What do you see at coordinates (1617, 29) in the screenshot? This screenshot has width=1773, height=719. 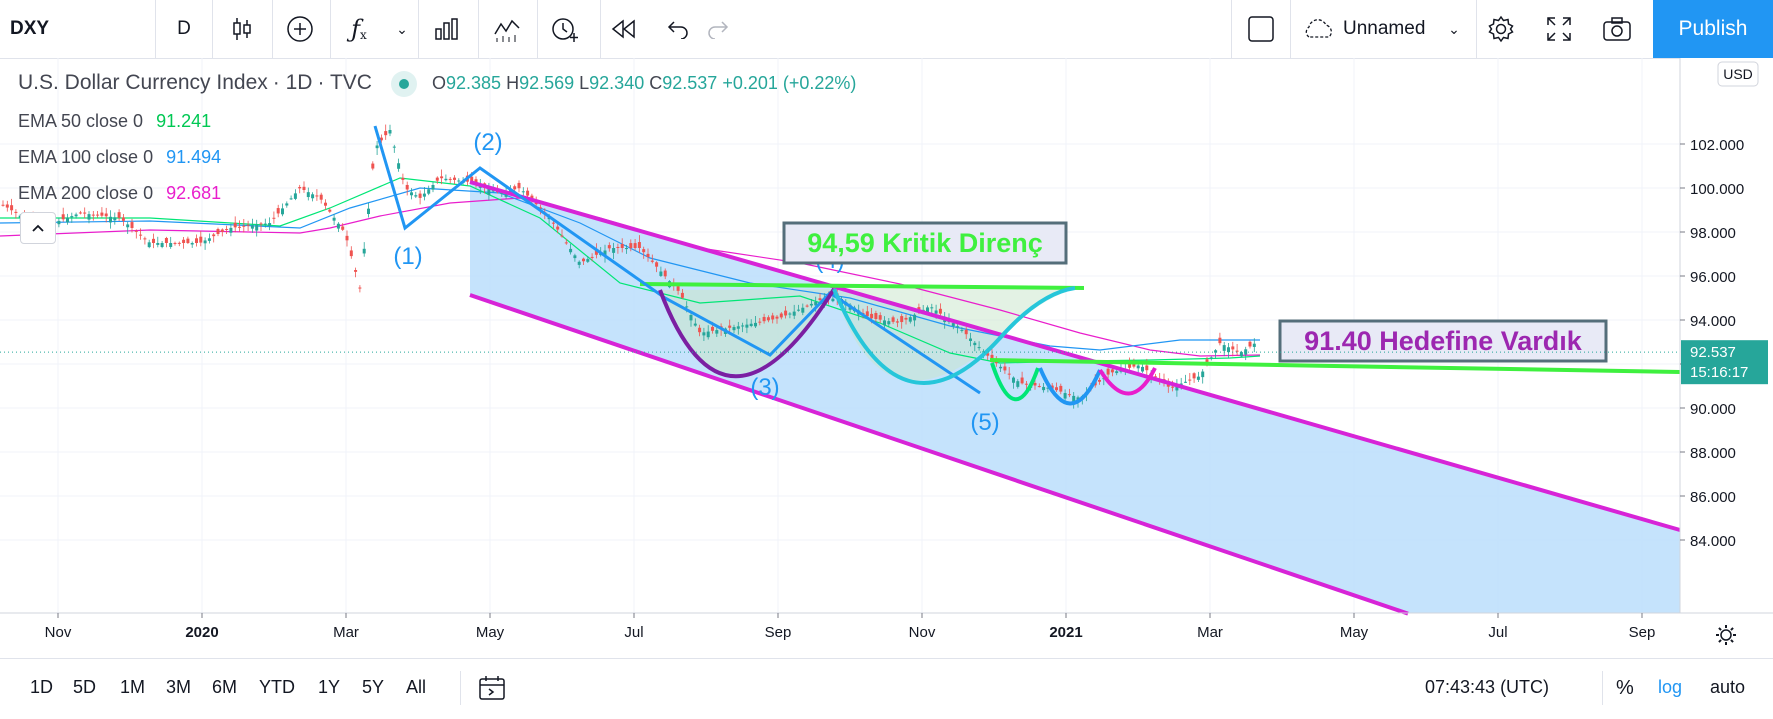 I see `camera-icon` at bounding box center [1617, 29].